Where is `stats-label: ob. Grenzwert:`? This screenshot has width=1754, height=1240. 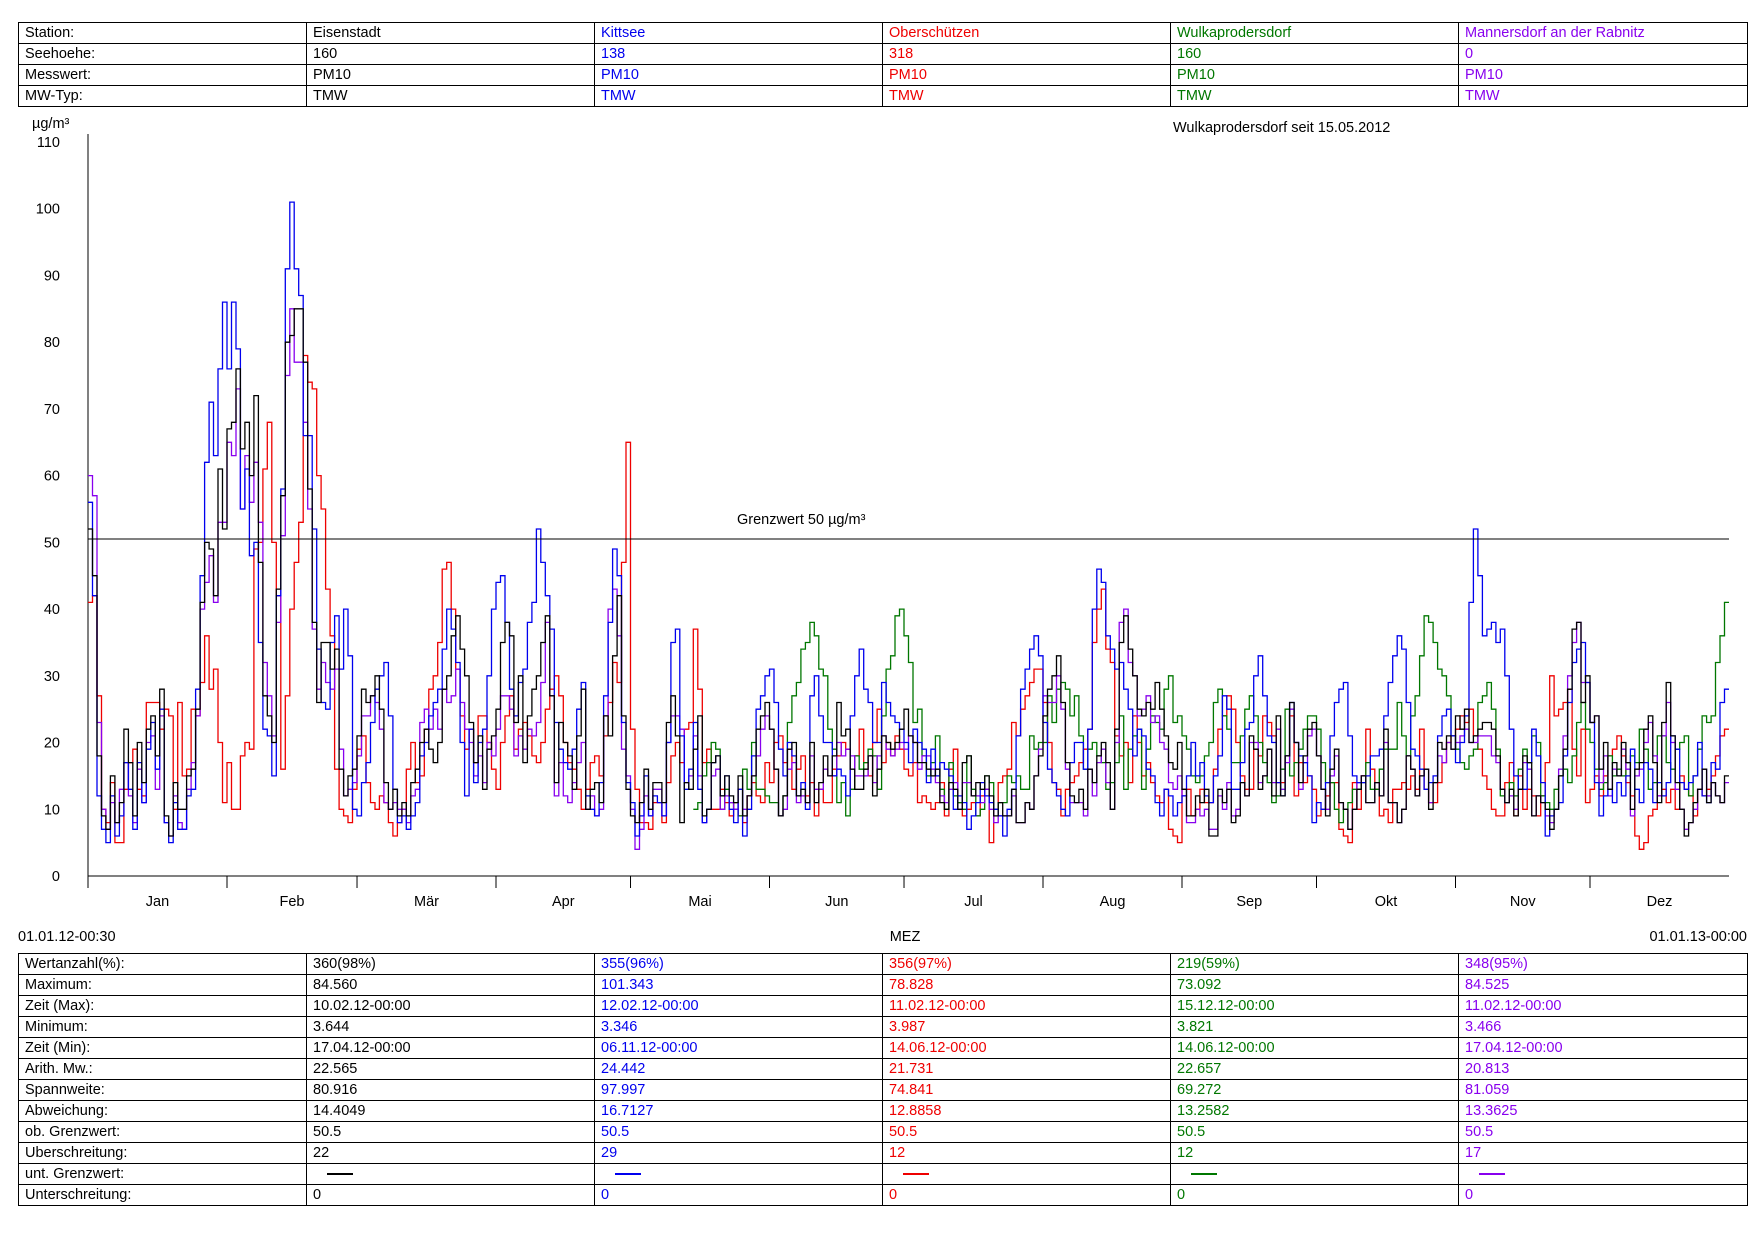
stats-label: ob. Grenzwert: is located at coordinates (162, 1132).